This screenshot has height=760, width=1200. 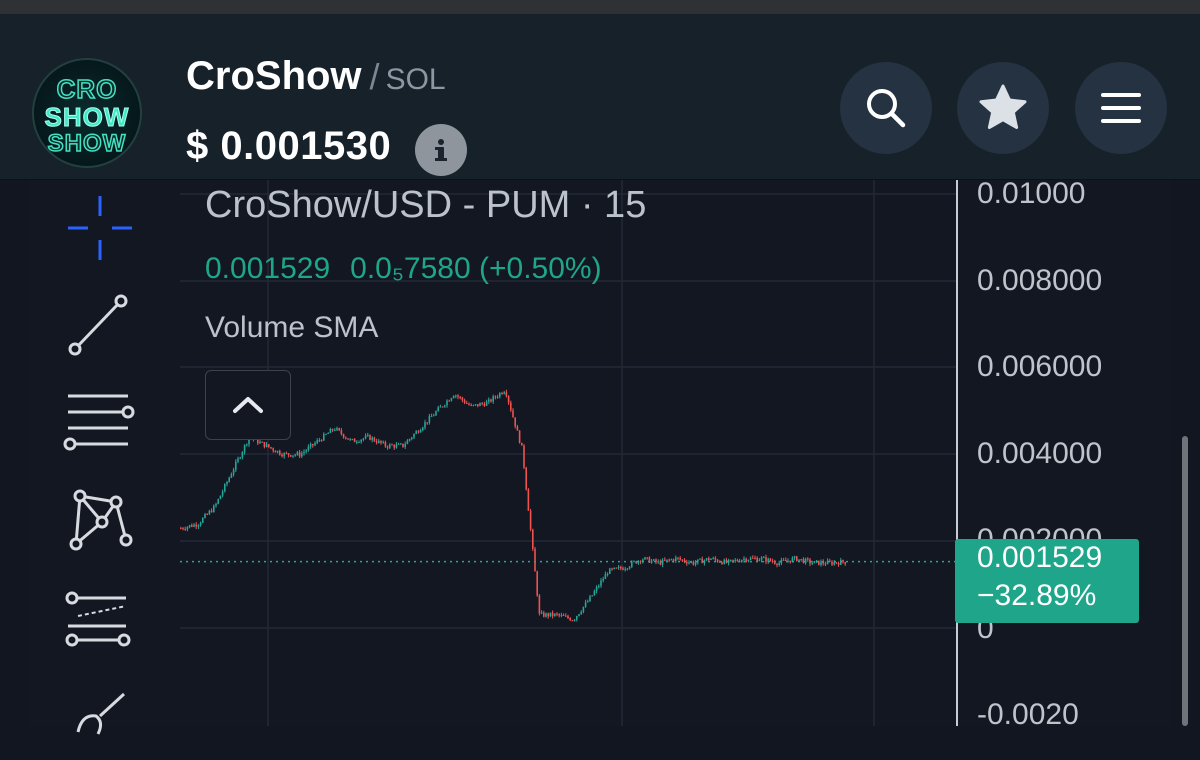 I want to click on collapse-legend-button, so click(x=248, y=405).